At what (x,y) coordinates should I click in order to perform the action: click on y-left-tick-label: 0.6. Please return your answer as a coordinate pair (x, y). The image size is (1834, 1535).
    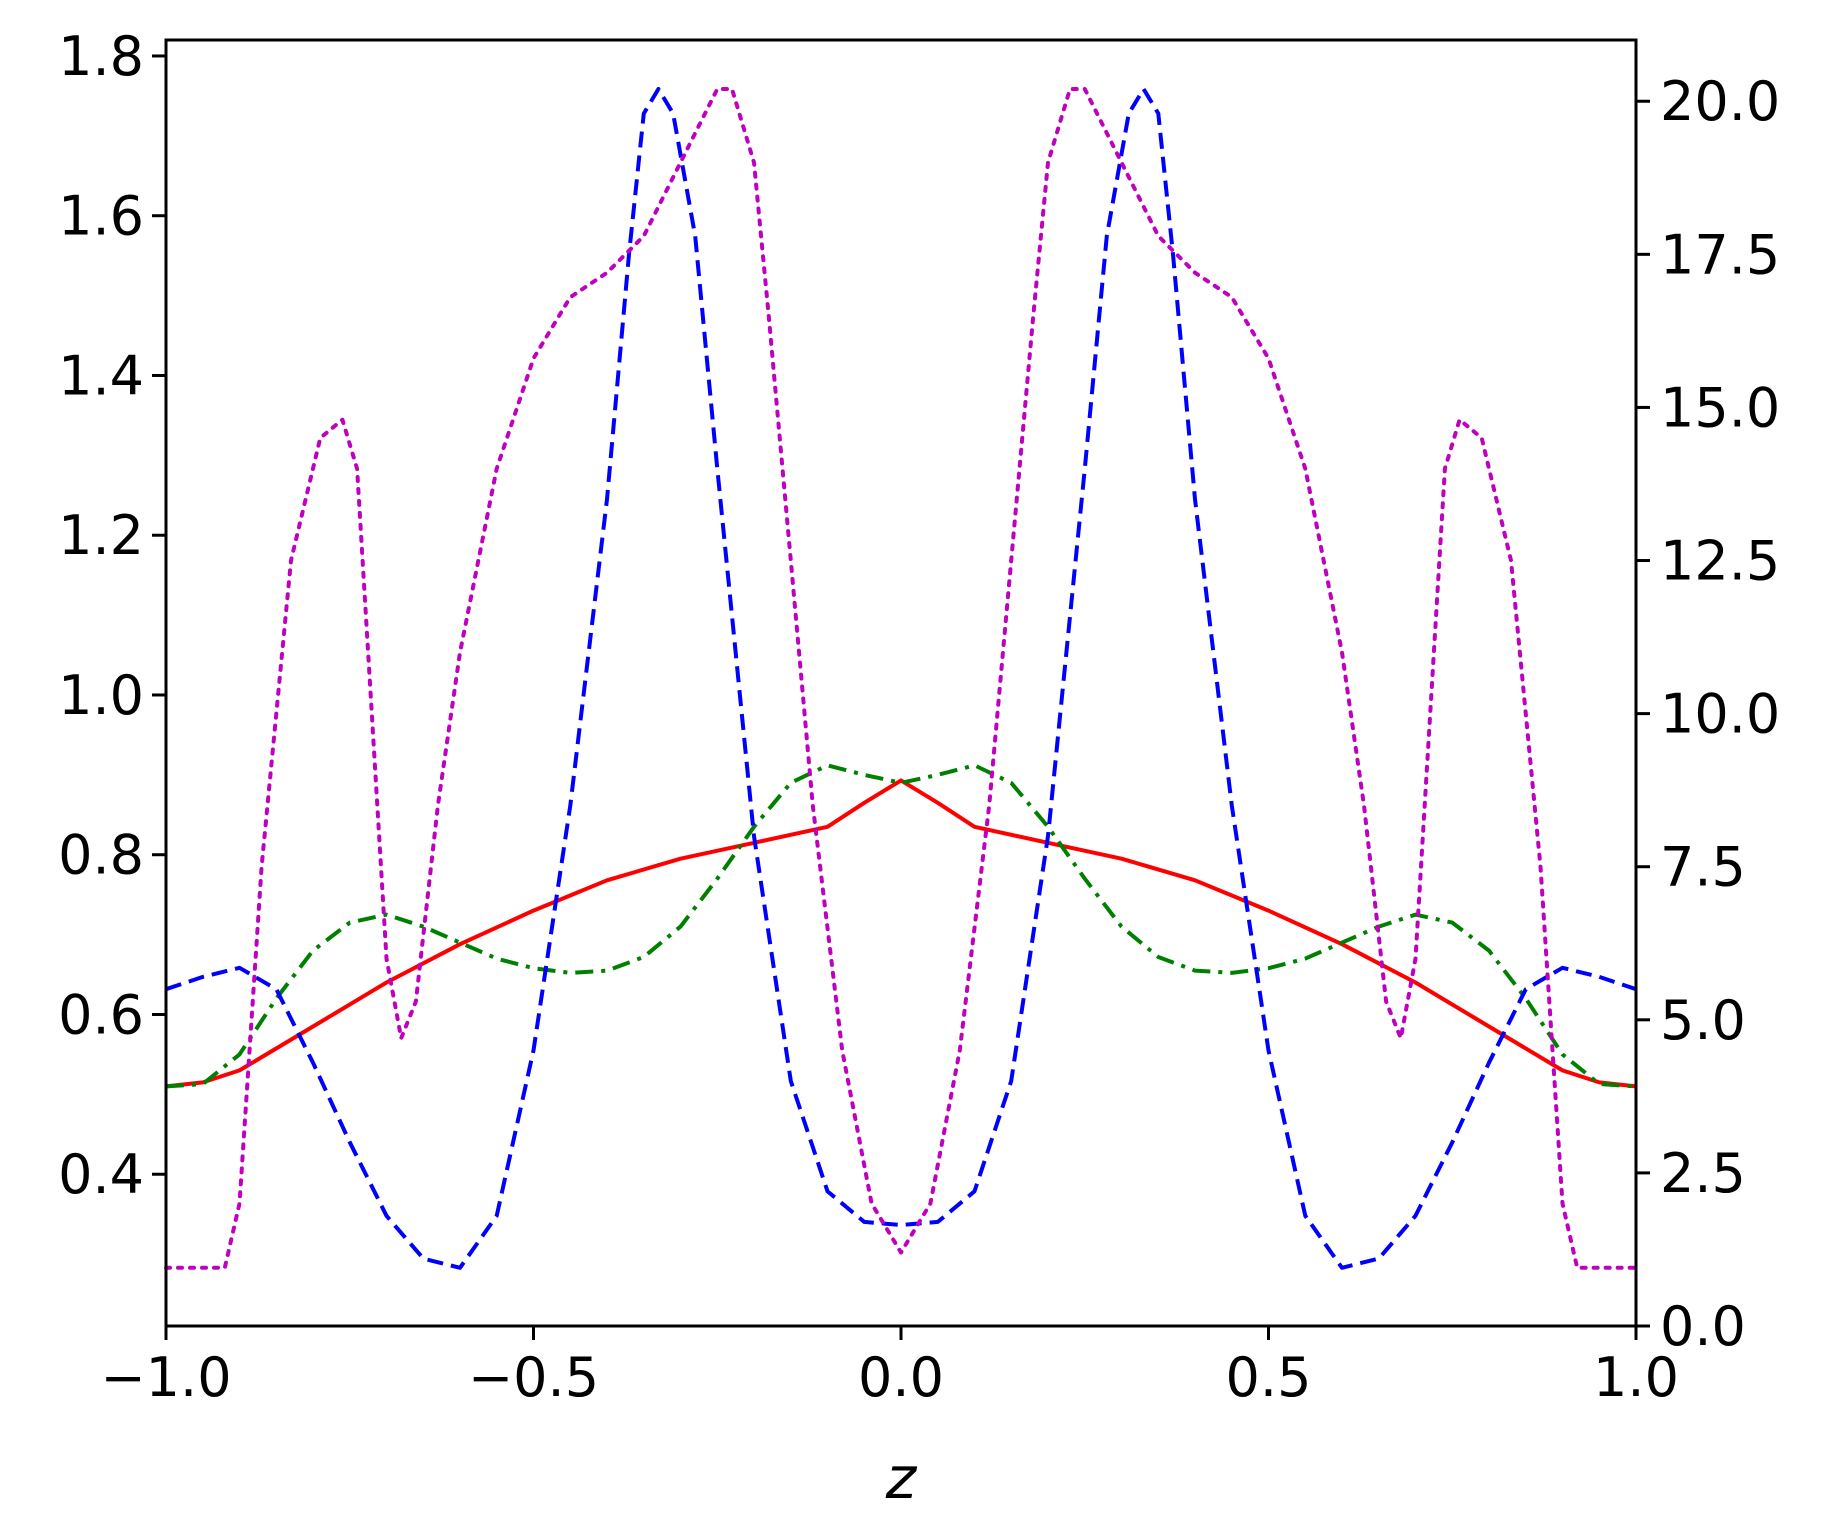
    Looking at the image, I should click on (101, 1014).